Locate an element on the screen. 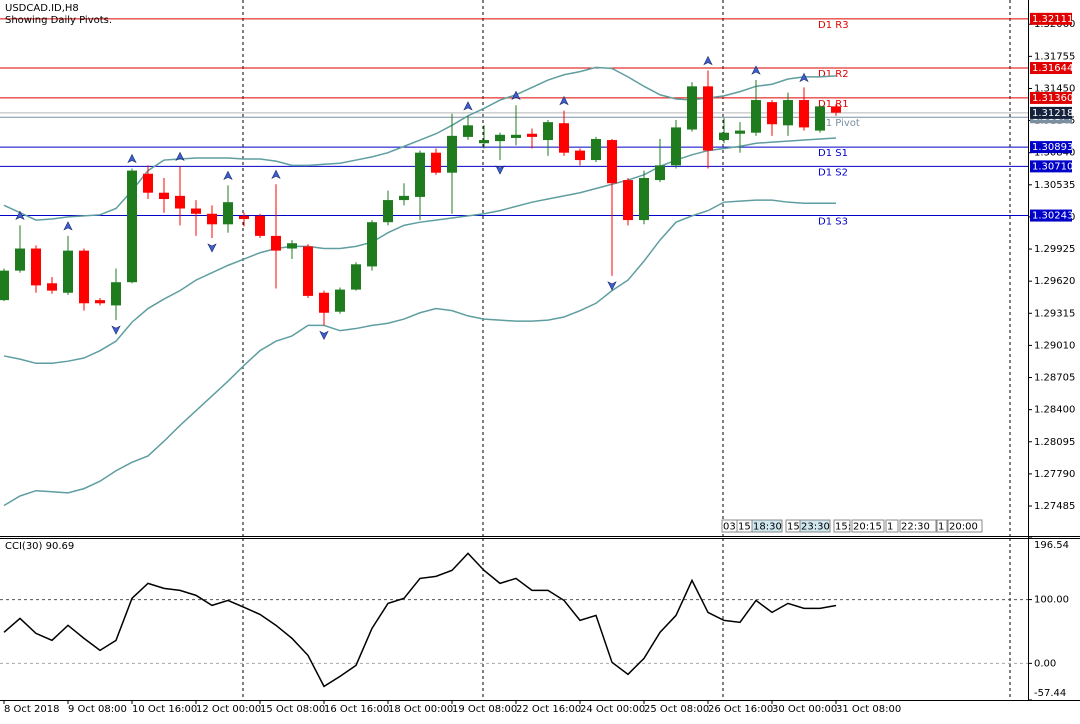 This screenshot has height=724, width=1080. chart-title: USDCAD.ID,H8 is located at coordinates (42, 8).